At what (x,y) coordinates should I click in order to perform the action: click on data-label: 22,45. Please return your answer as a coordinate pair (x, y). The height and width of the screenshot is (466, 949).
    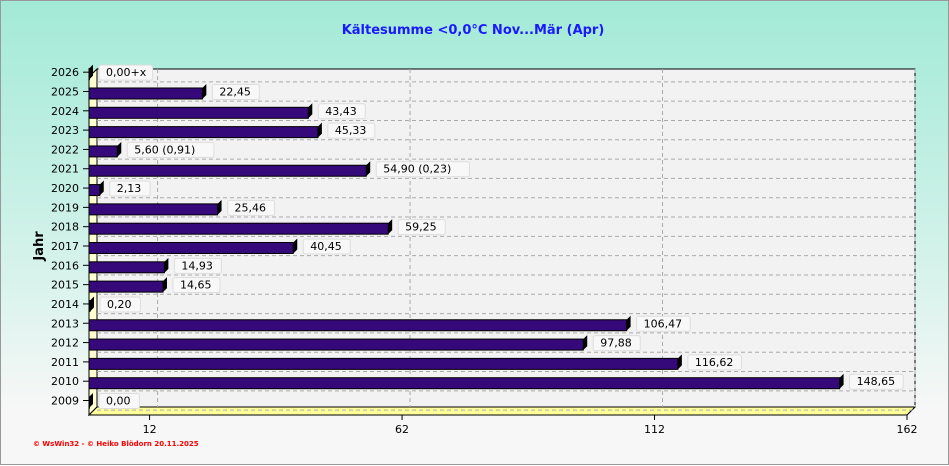
    Looking at the image, I should click on (235, 91).